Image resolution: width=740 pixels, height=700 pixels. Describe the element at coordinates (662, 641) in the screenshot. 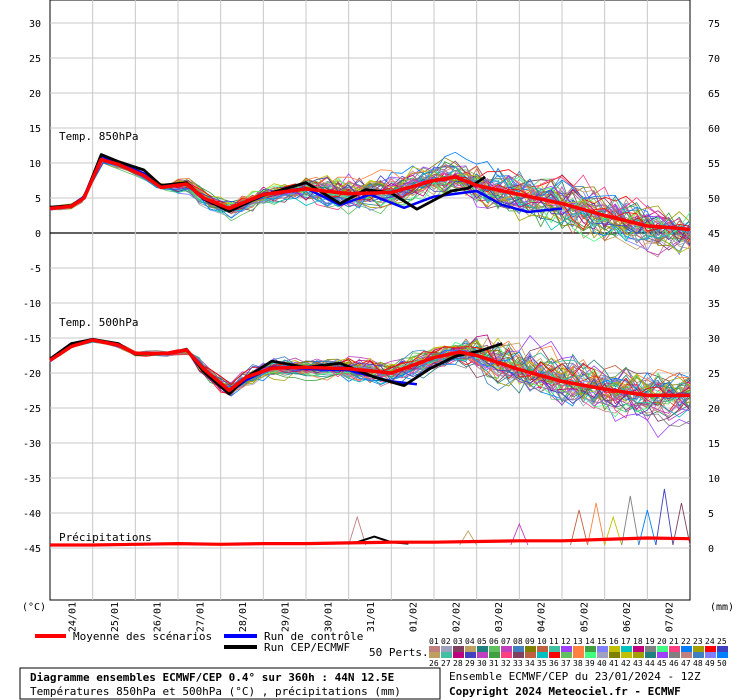

I see `member-number: 20` at that location.